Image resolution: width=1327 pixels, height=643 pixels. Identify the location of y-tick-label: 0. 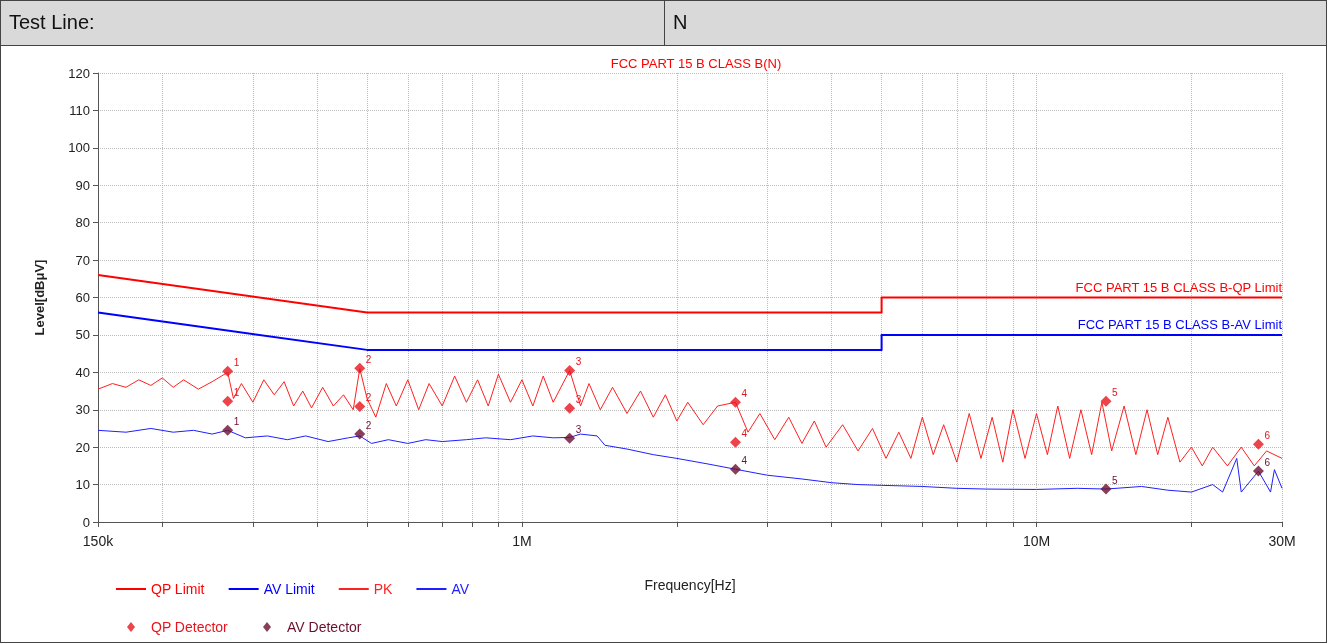
(86, 522).